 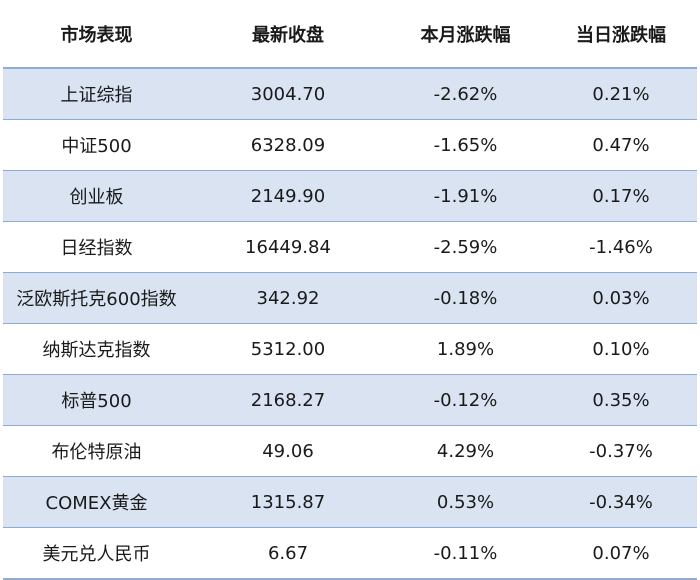 I want to click on header-day-change: 当日涨跌幅, so click(x=621, y=34).